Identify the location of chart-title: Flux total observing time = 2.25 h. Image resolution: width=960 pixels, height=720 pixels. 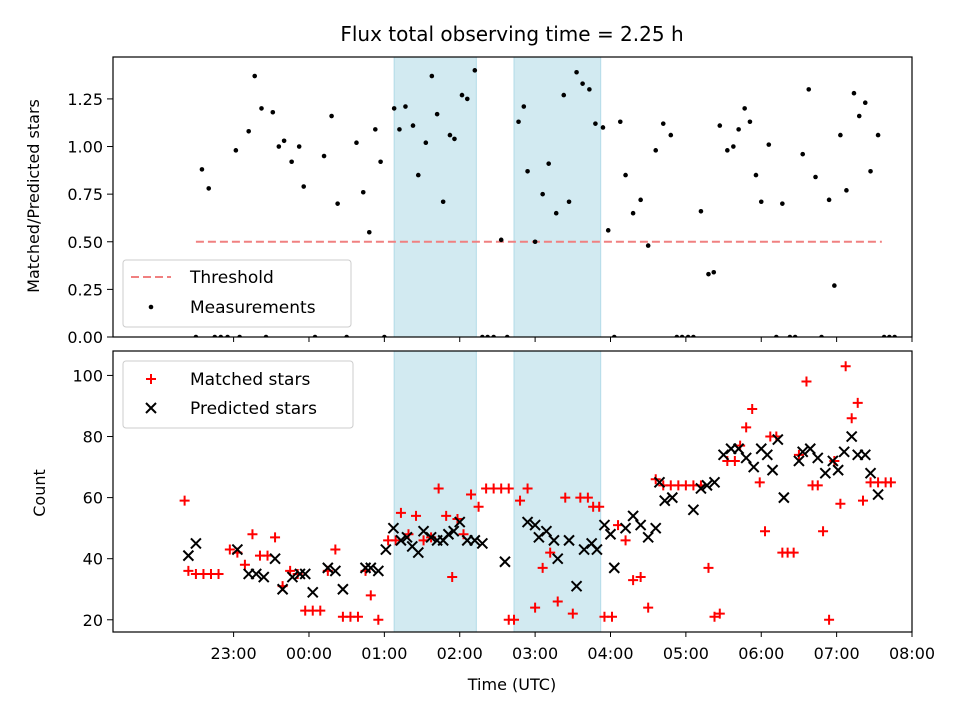
(511, 34).